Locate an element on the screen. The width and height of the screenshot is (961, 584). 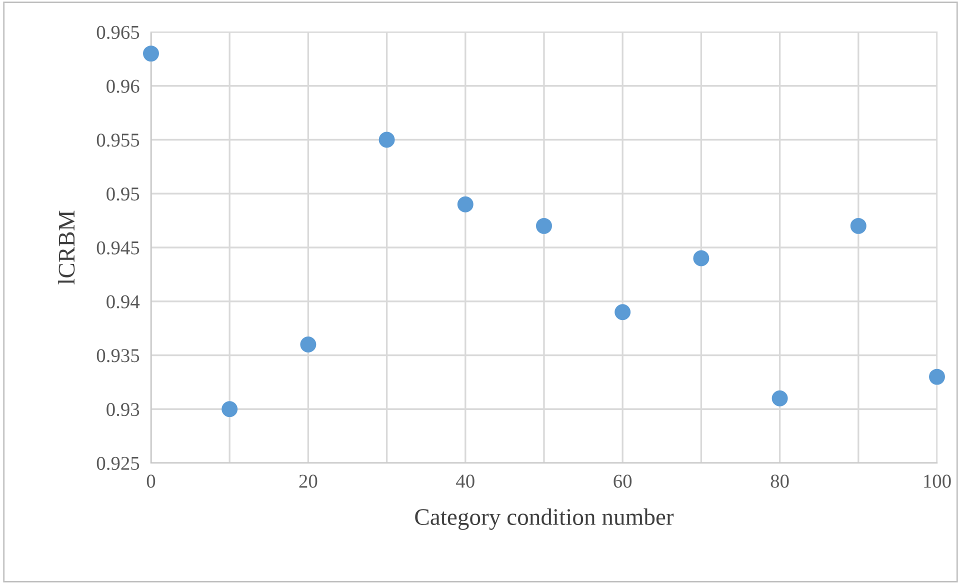
y-tick-label: 0.925 is located at coordinates (118, 463).